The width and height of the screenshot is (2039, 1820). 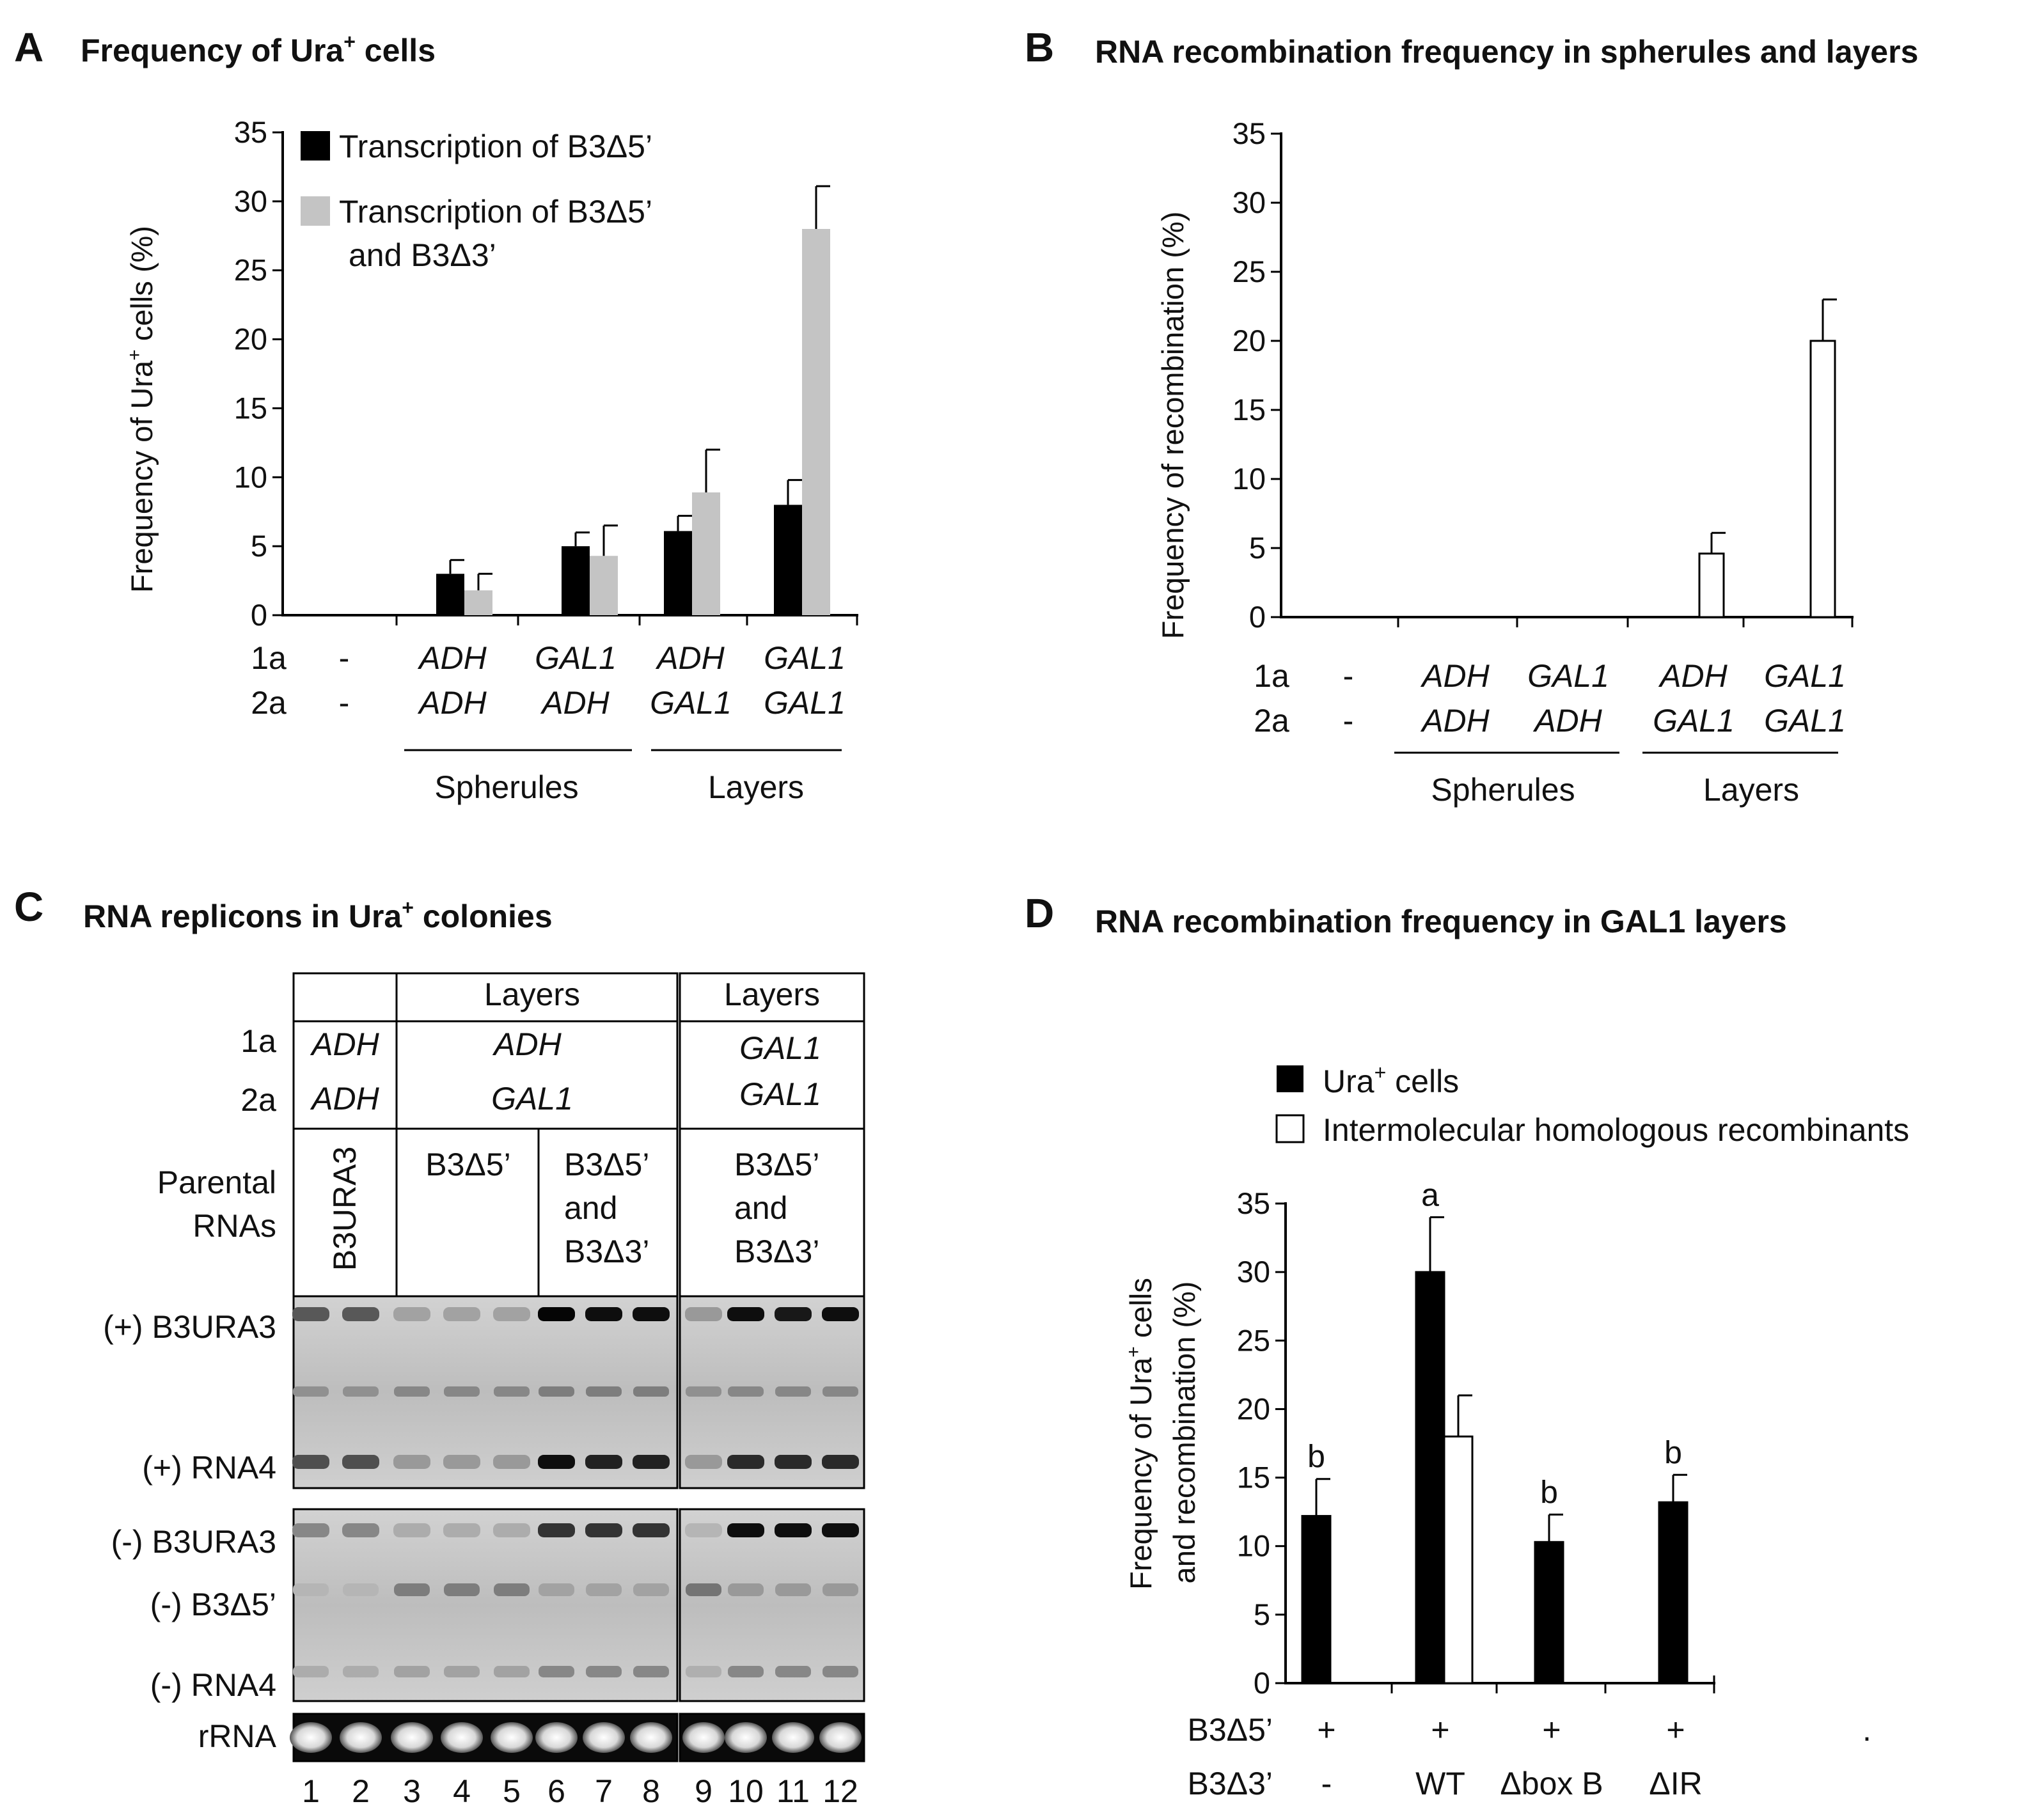 What do you see at coordinates (462, 1791) in the screenshot?
I see `lane-label-4: 4` at bounding box center [462, 1791].